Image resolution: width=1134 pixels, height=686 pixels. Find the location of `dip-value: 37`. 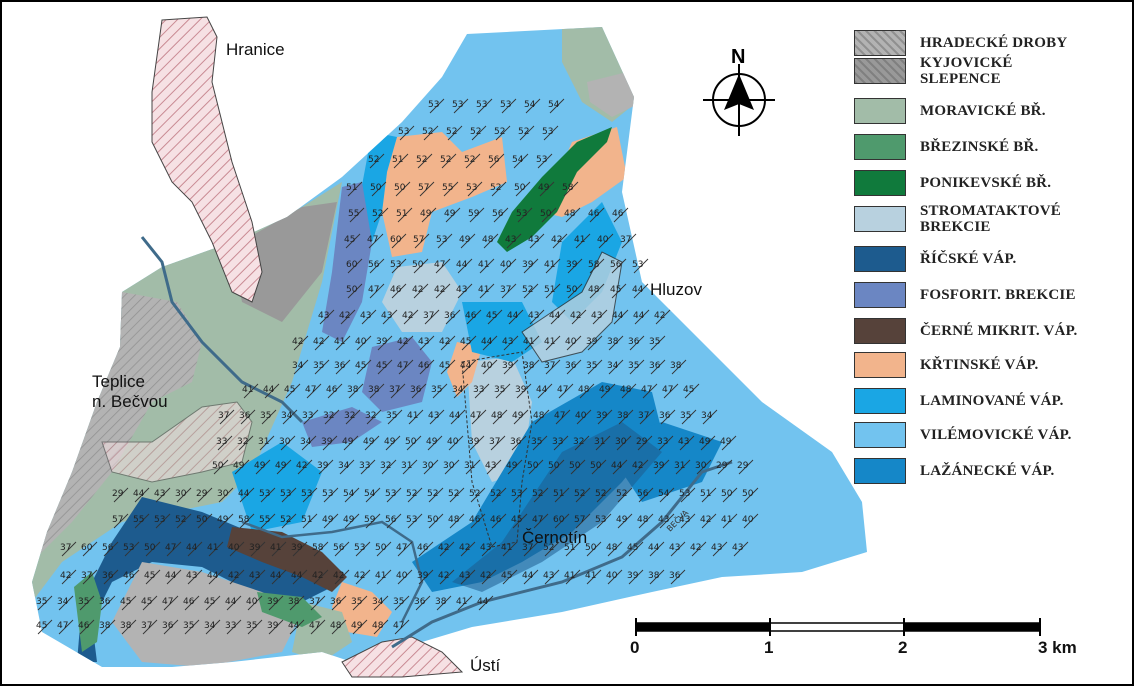

dip-value: 37 is located at coordinates (314, 602).